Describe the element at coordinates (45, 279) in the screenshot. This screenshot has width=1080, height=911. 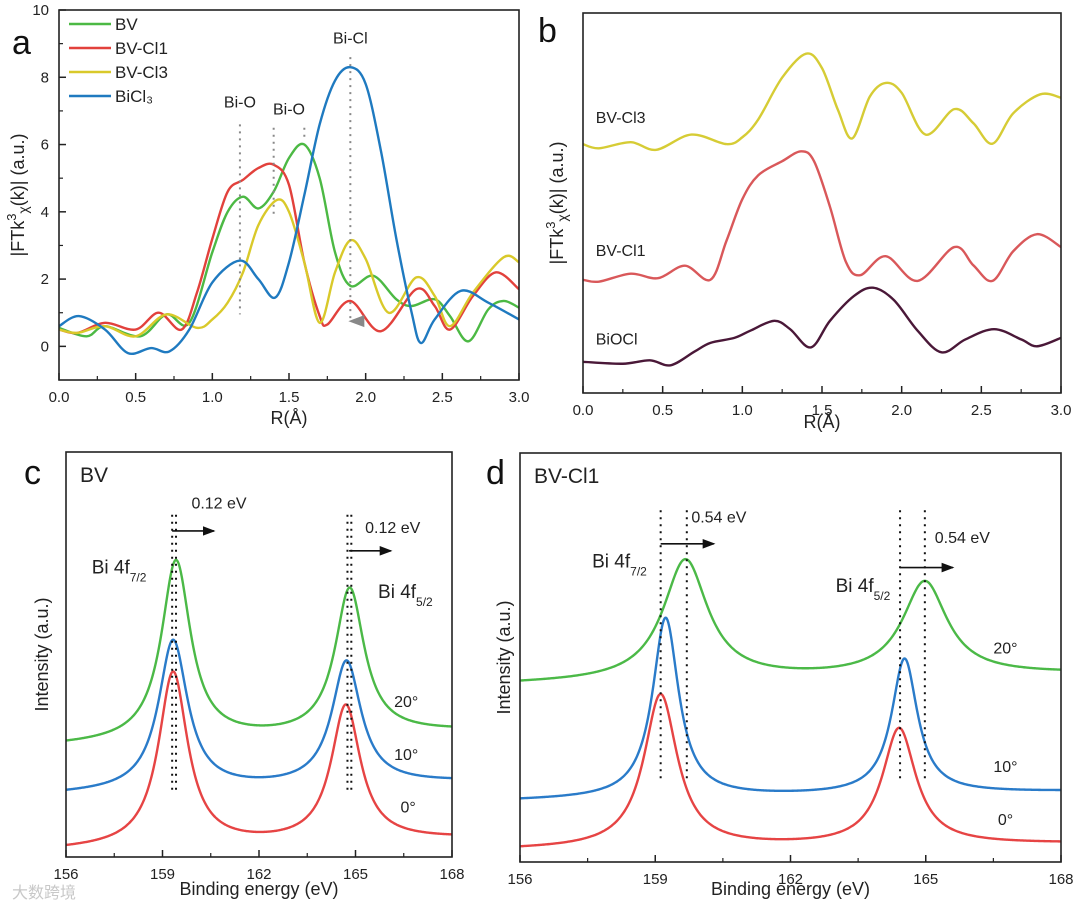
I see `y-tick-label: 2` at that location.